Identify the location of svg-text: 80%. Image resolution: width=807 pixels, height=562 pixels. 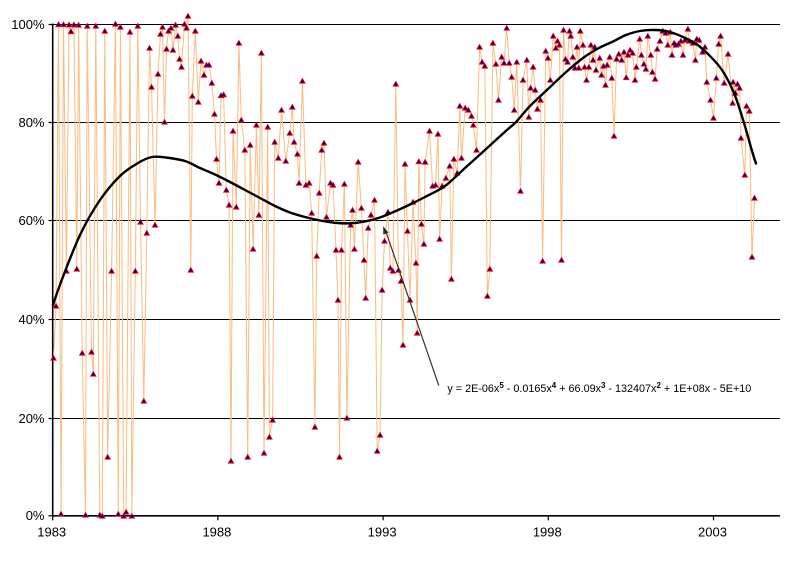
(31, 122).